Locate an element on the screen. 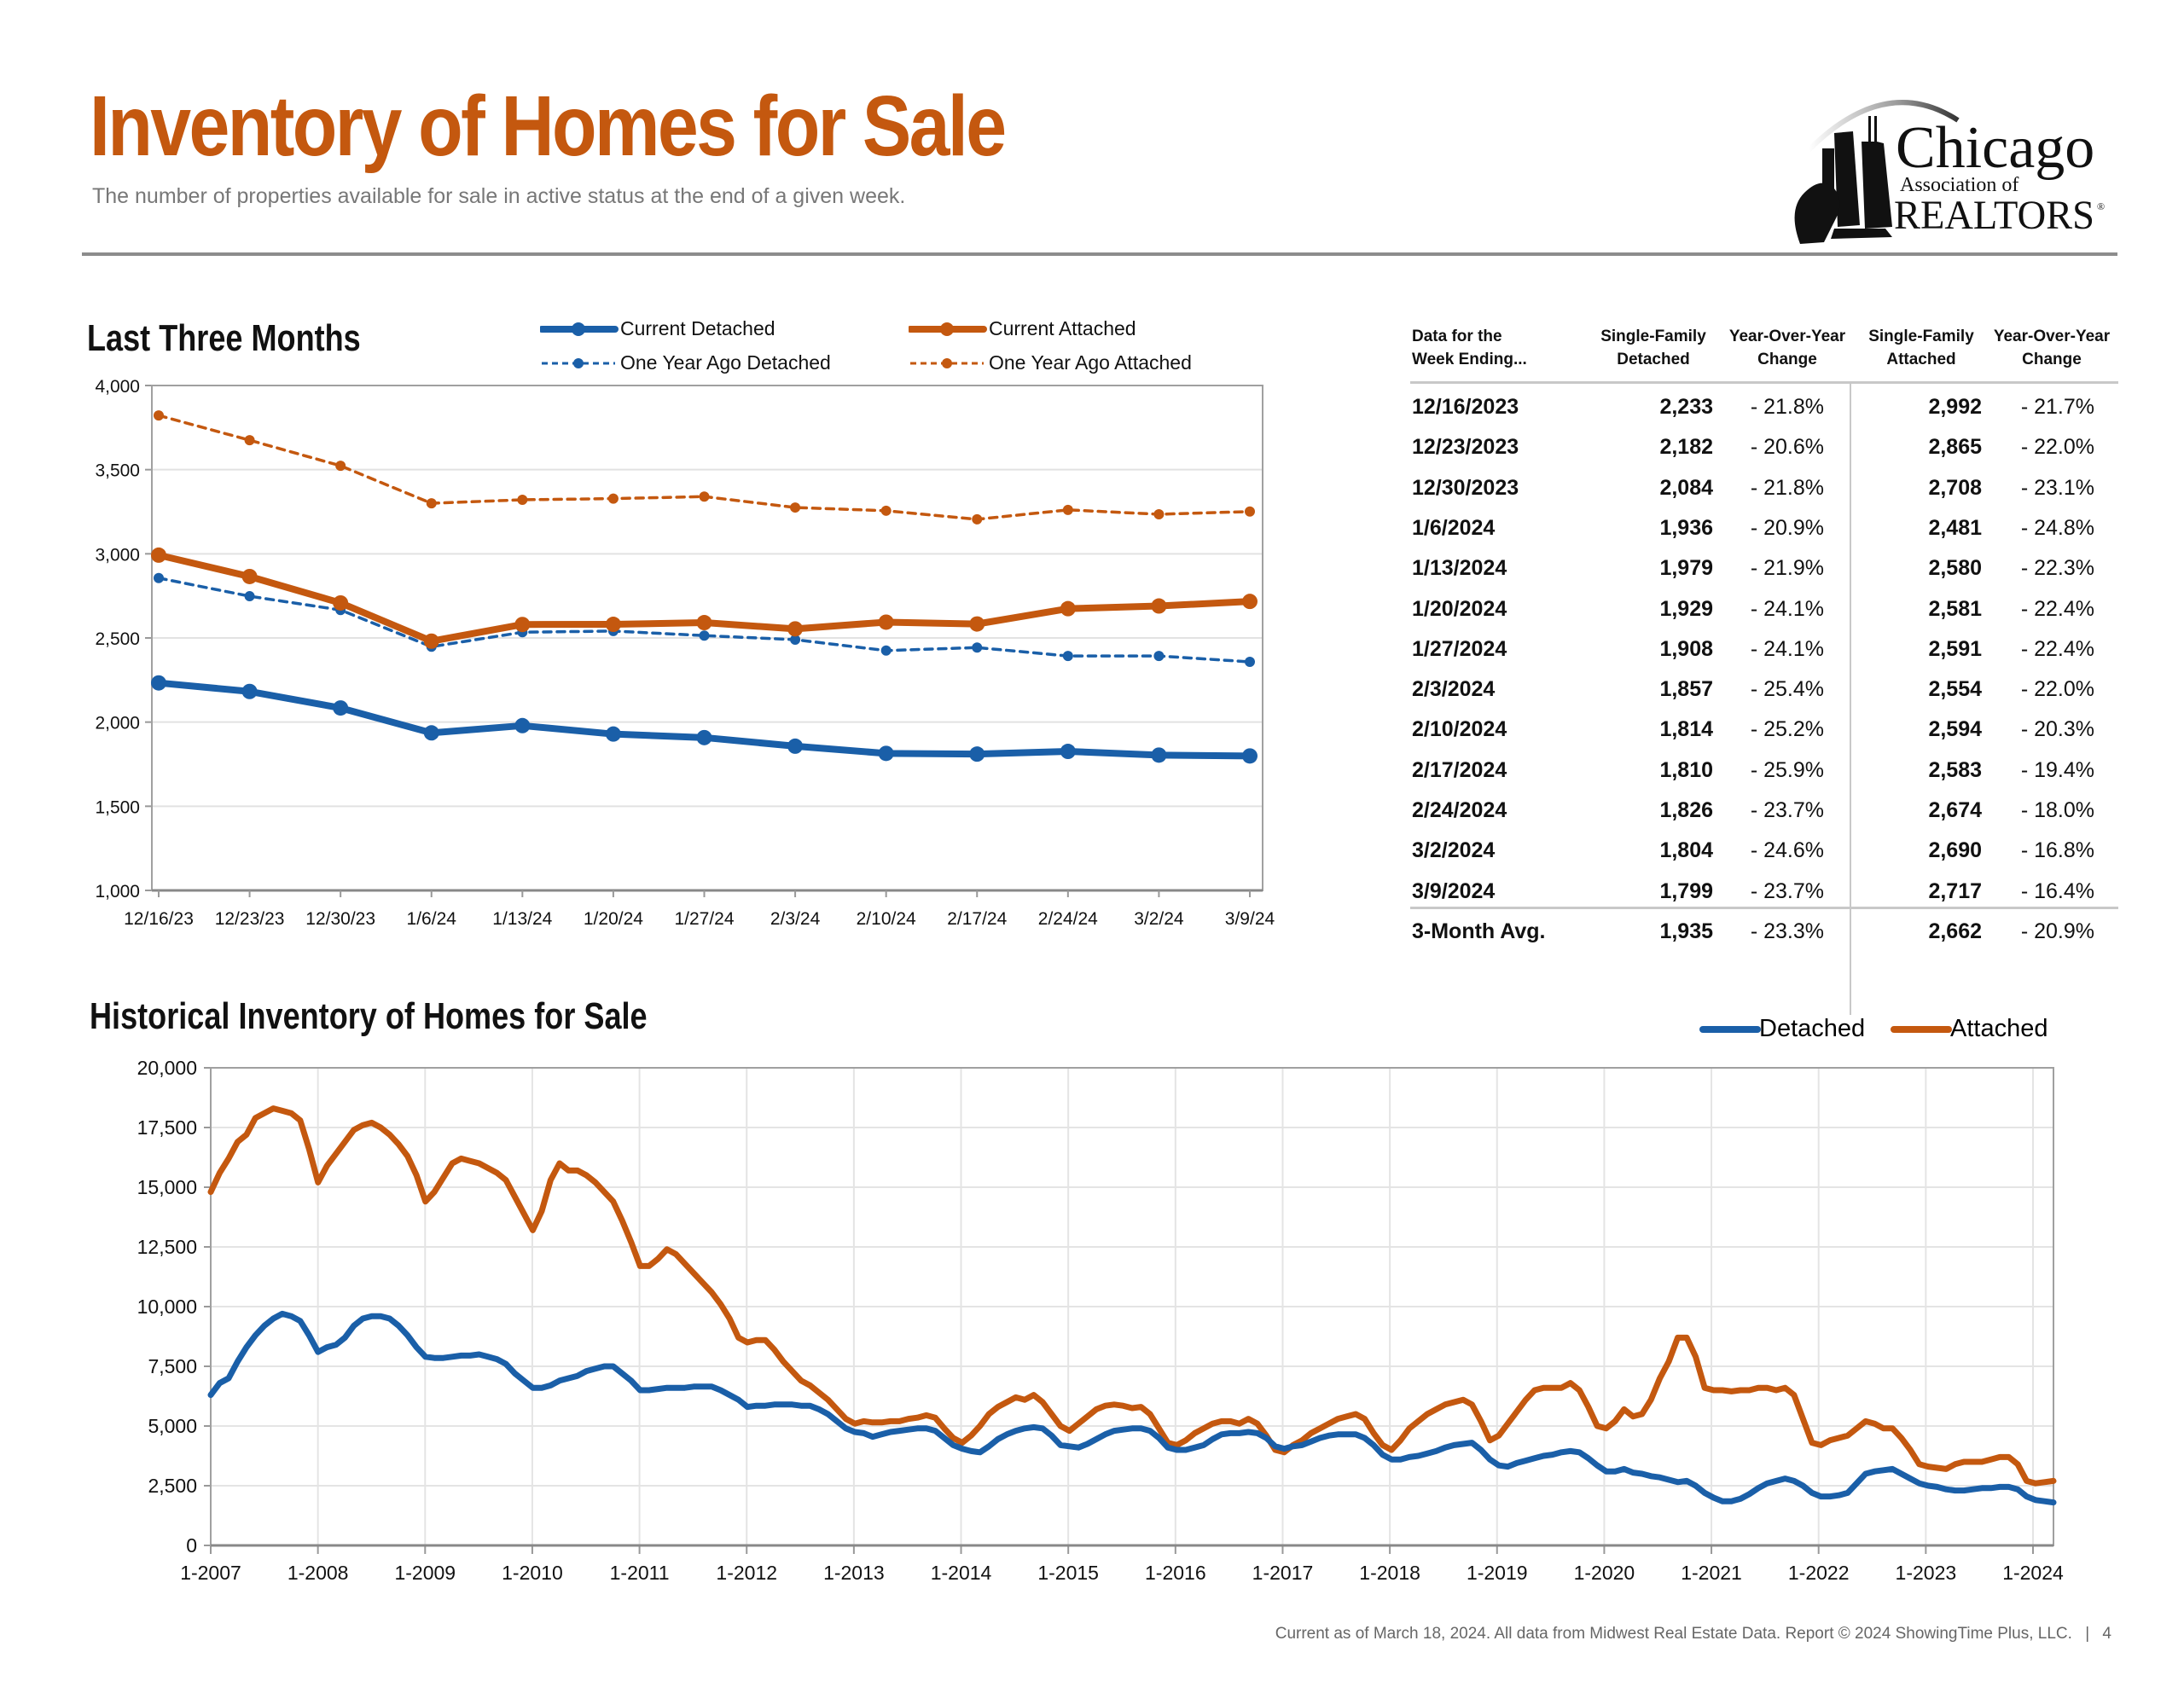  historical-chart-title: Historical Inventory of Homes for Sale is located at coordinates (369, 1016).